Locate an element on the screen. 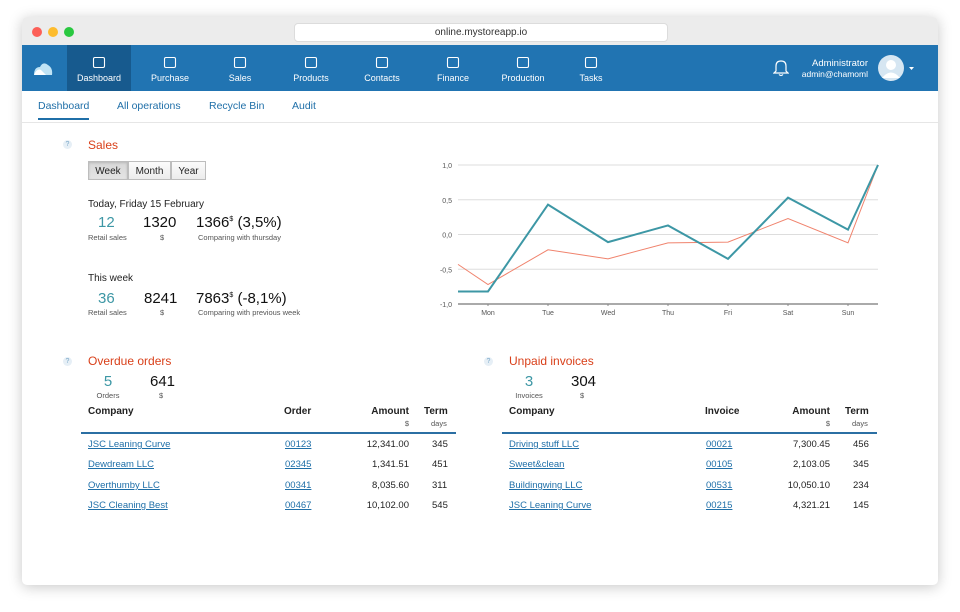 Image resolution: width=960 pixels, height=612 pixels. nav-item: Sales is located at coordinates (240, 68).